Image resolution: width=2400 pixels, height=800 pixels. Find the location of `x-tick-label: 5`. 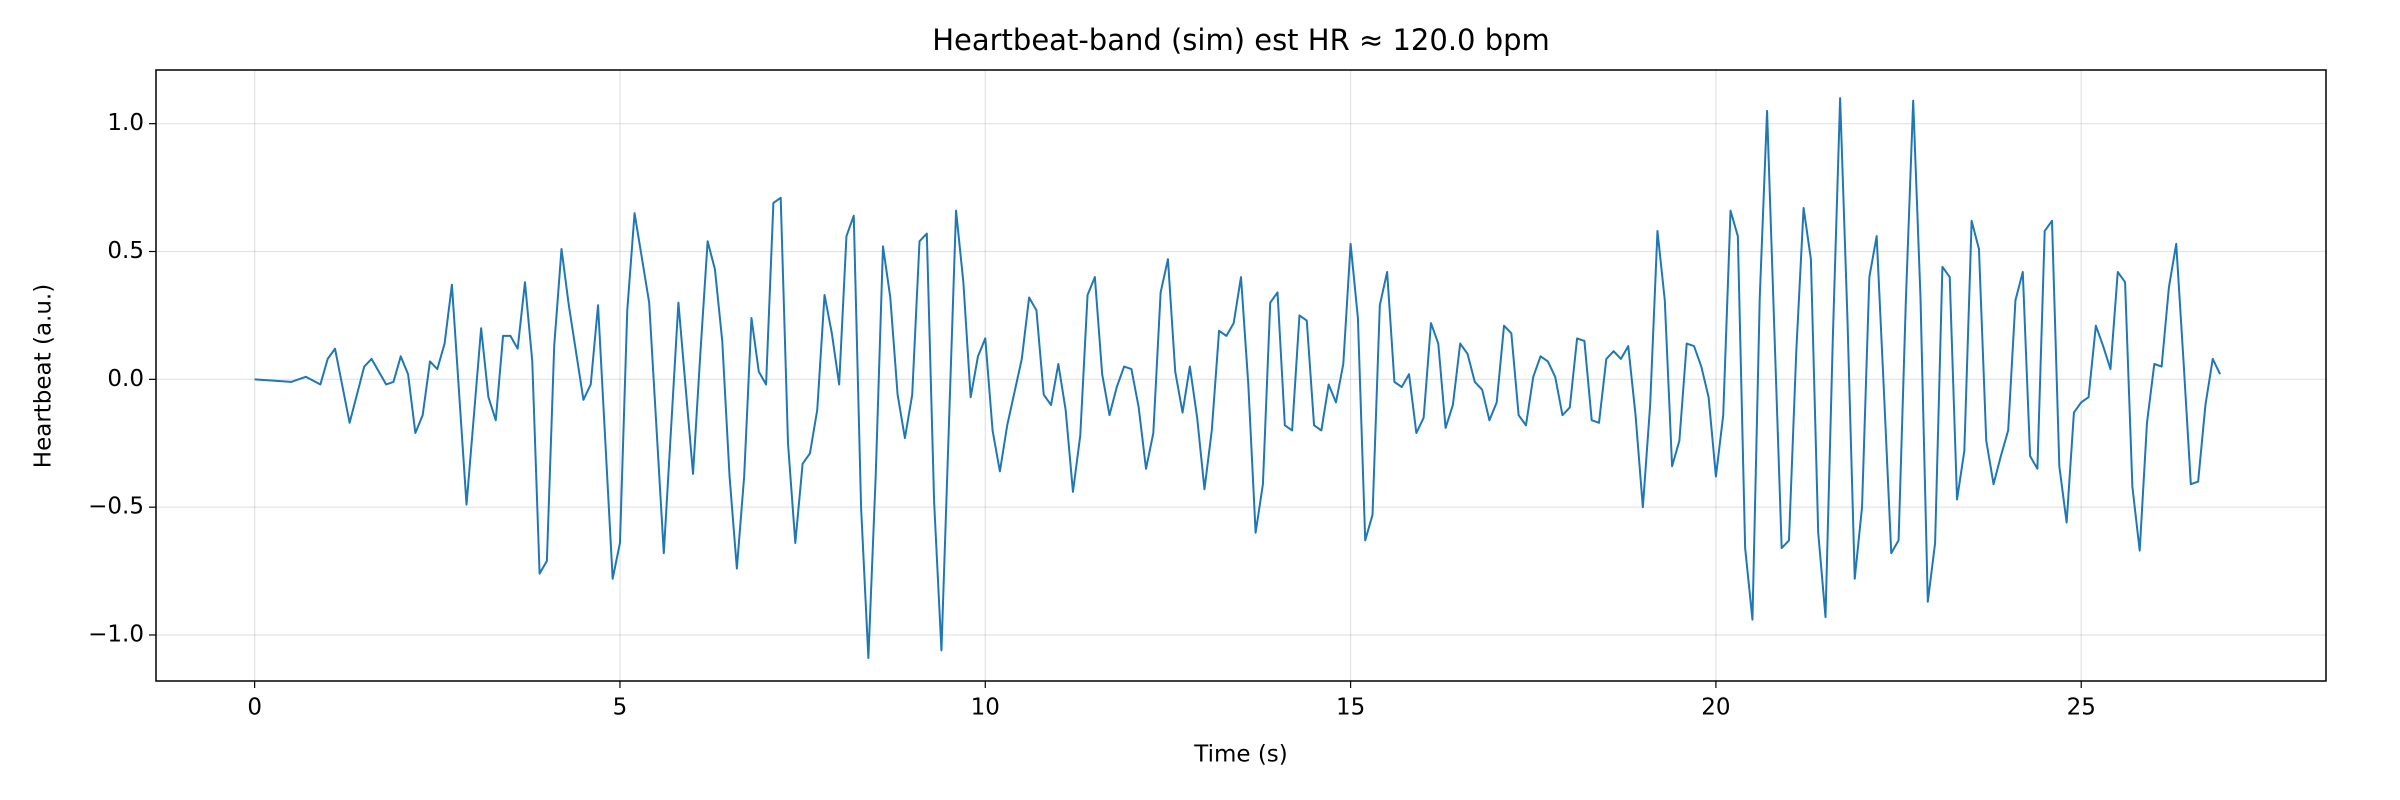

x-tick-label: 5 is located at coordinates (620, 708).